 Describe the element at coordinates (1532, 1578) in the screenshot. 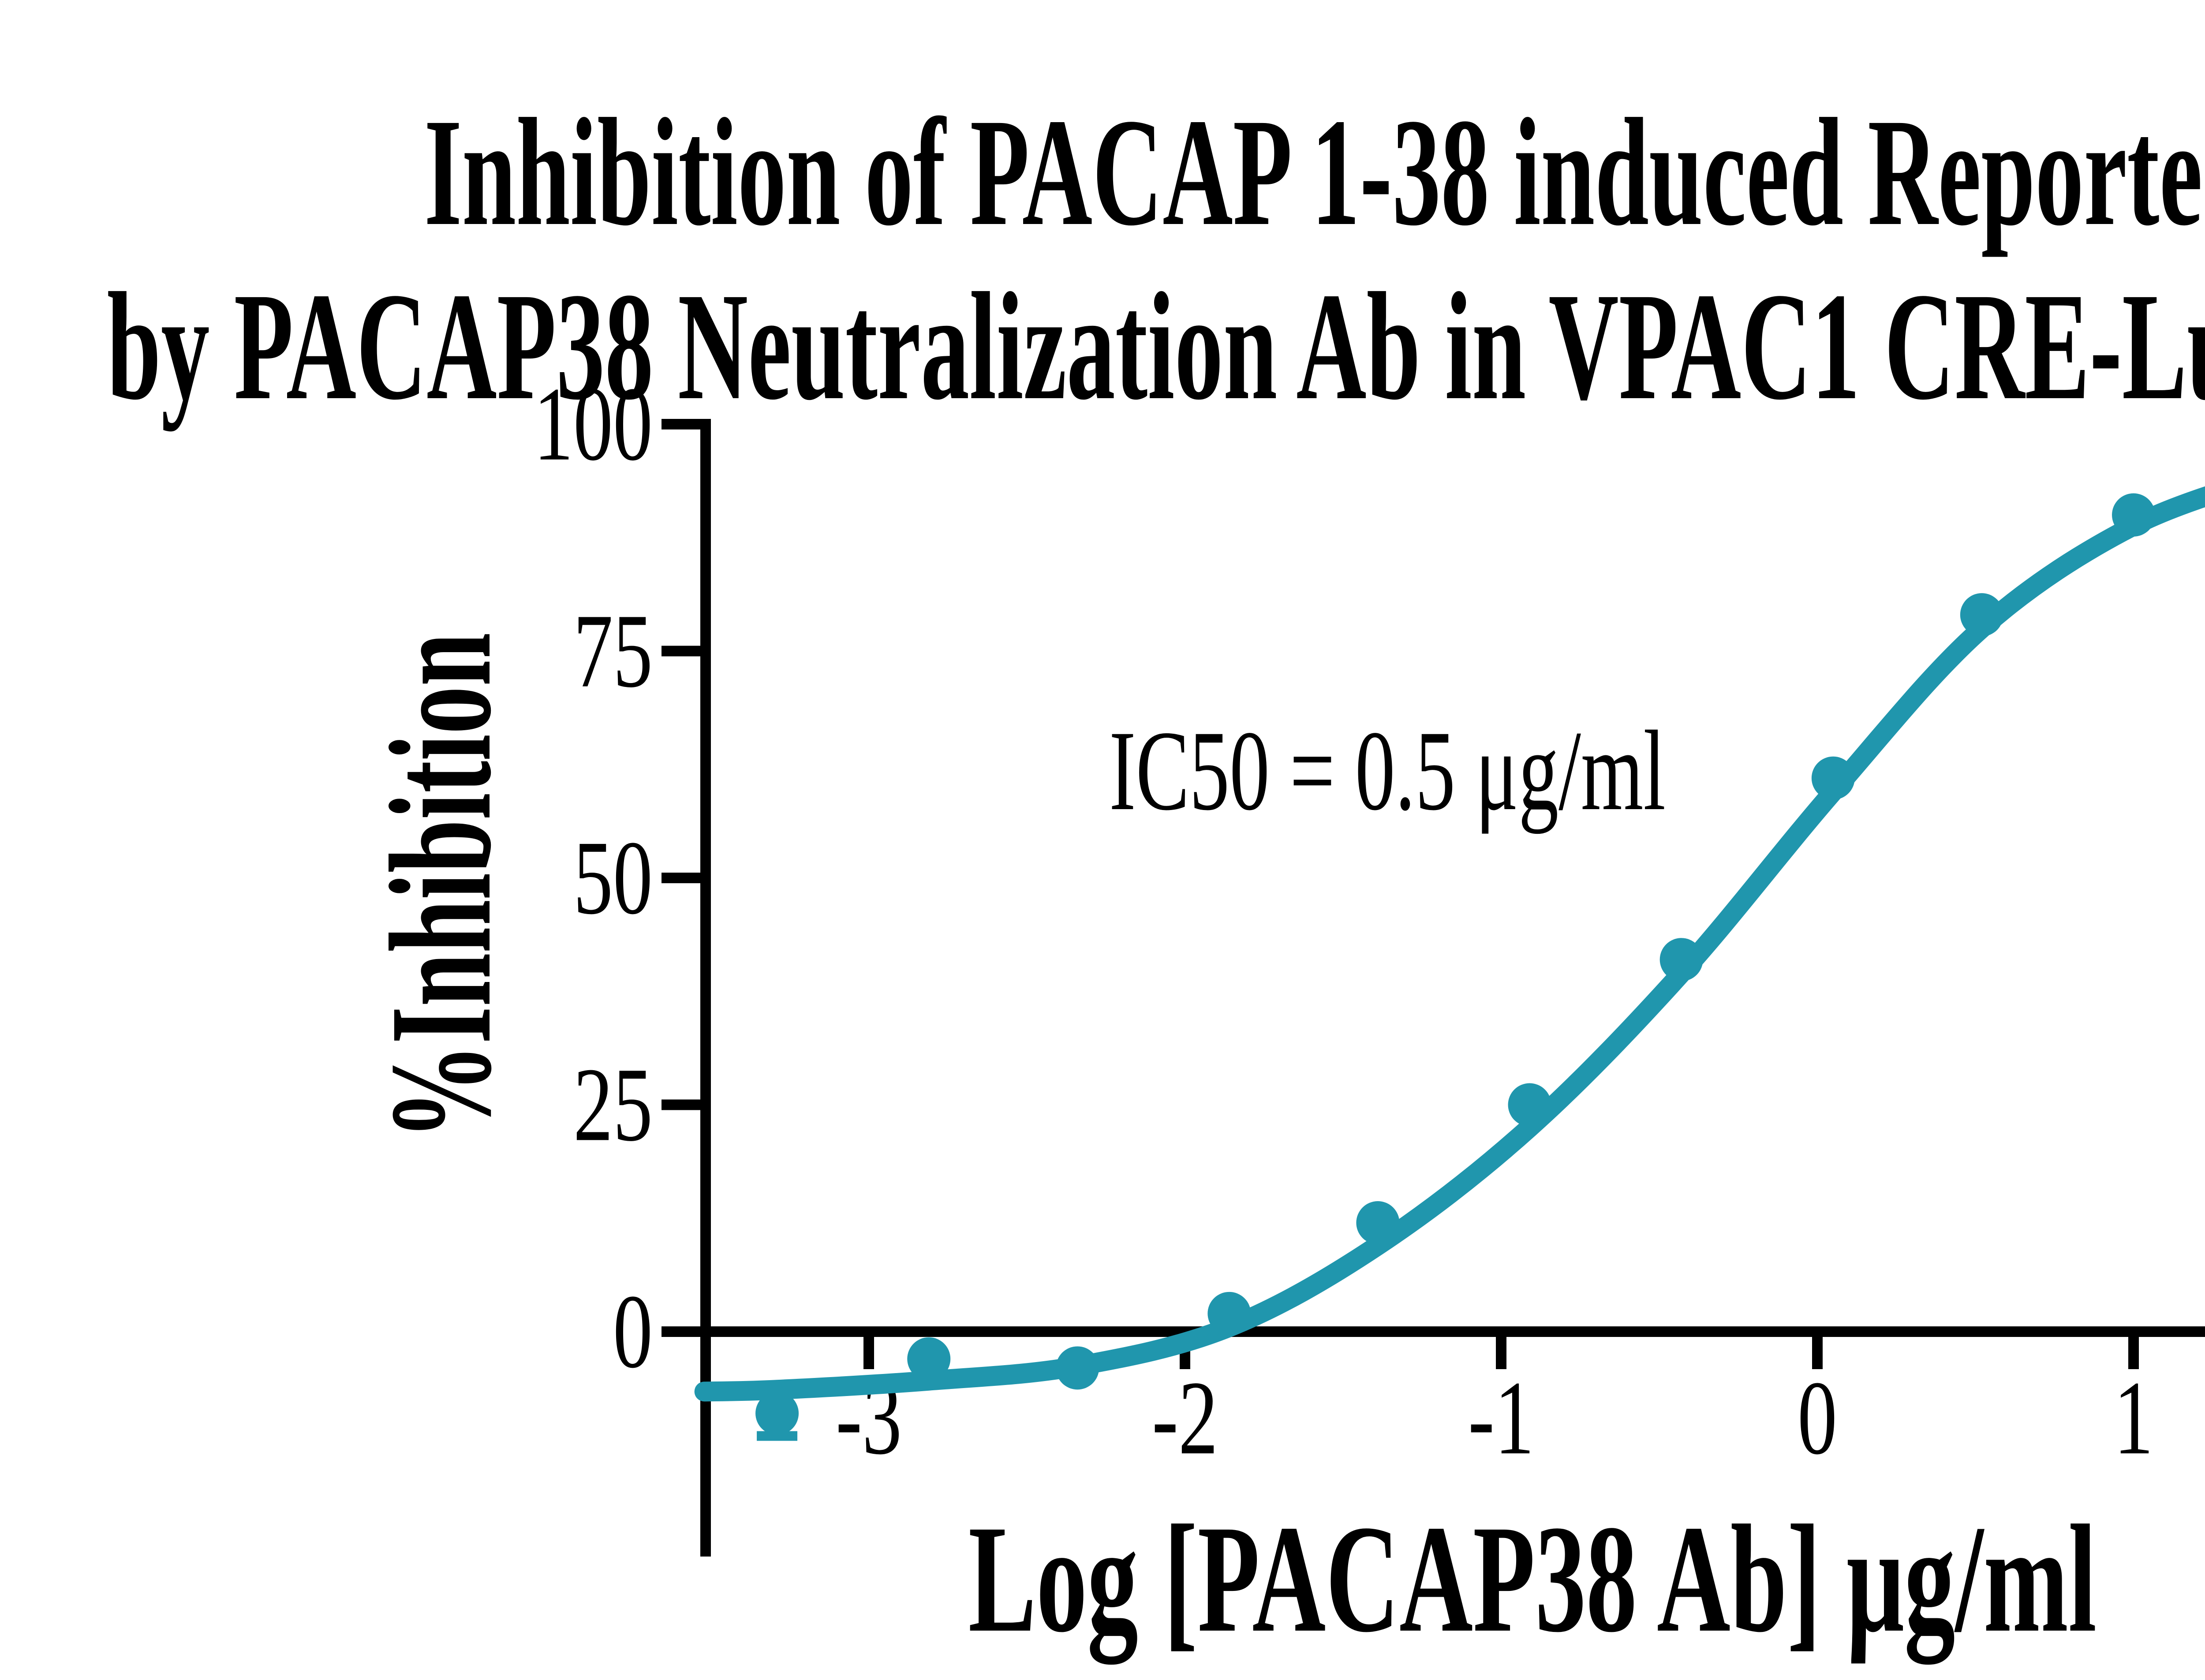

I see `x-axis-label: Log [PACAP38 Ab] μg/ml` at that location.